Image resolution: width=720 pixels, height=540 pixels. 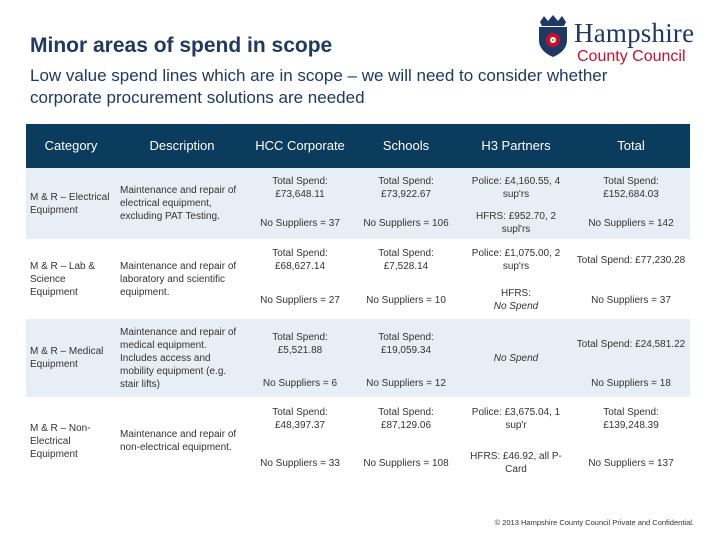 What do you see at coordinates (516, 293) in the screenshot?
I see `h3-hfrs-label: HFRS:` at bounding box center [516, 293].